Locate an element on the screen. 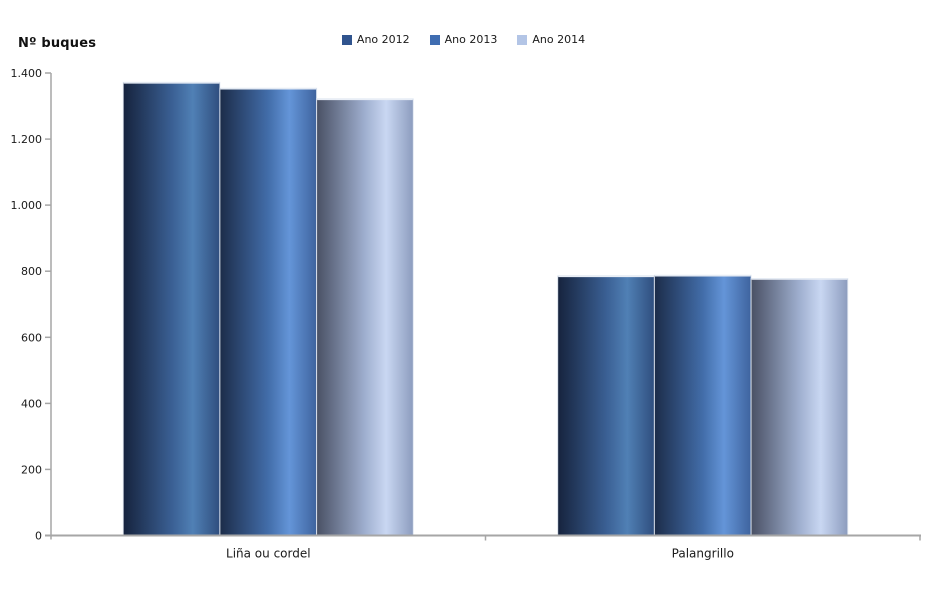 This screenshot has height=600, width=927. category-label-palangrillo: Palangrillo is located at coordinates (703, 554).